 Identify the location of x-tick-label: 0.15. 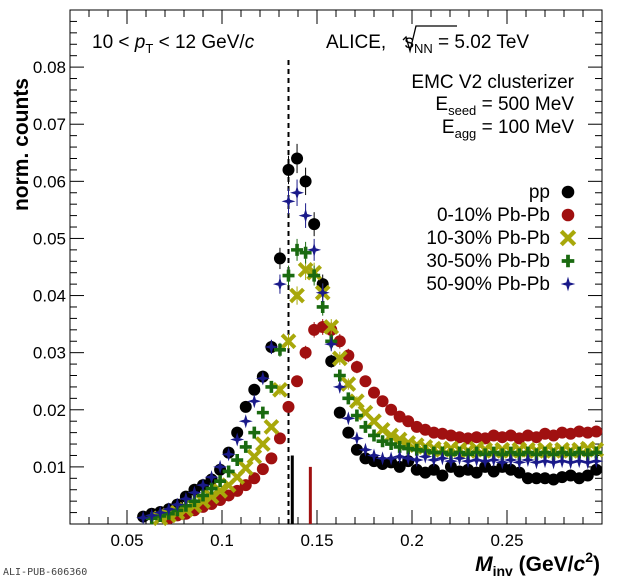
(316, 540).